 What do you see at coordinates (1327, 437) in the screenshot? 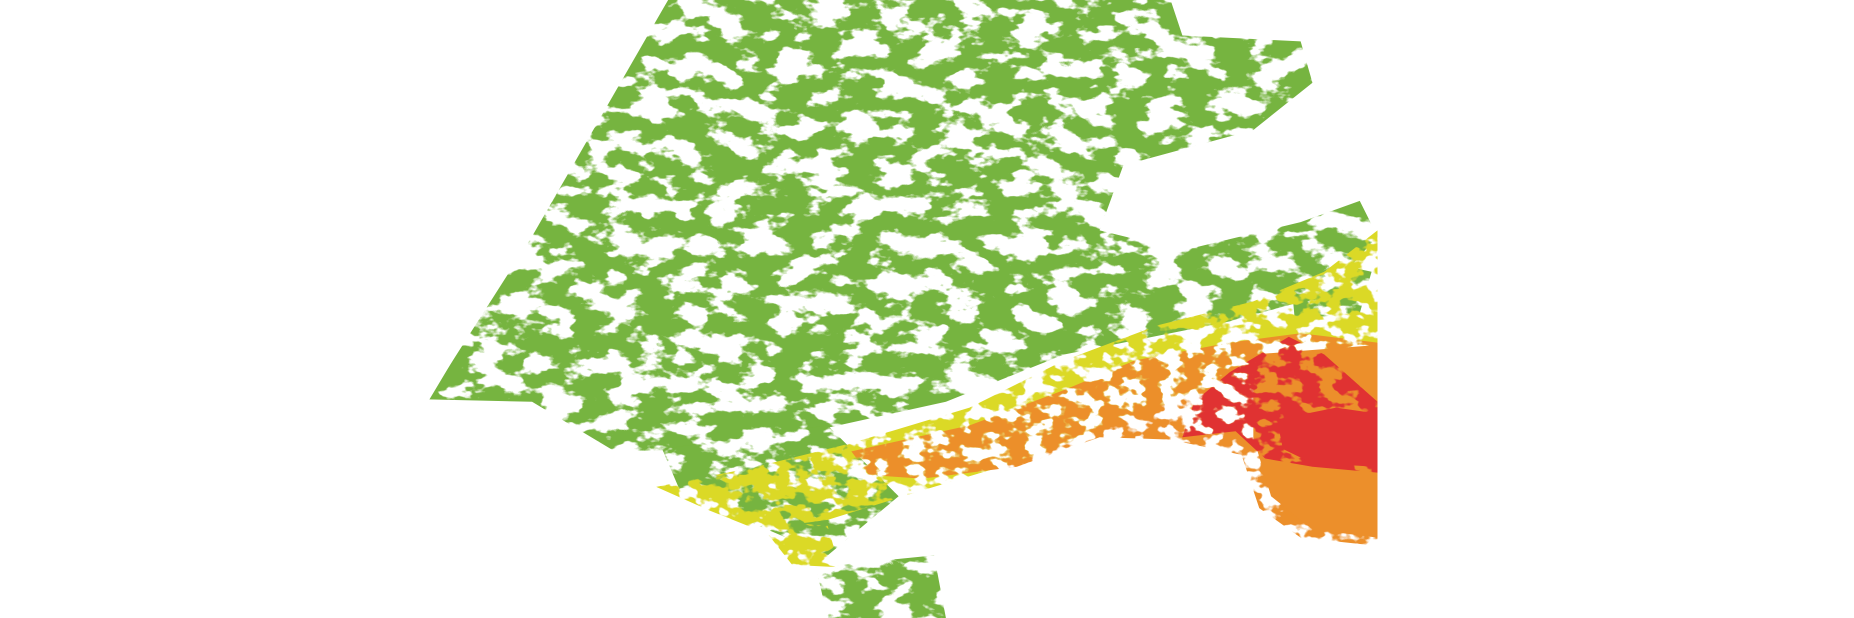
I see `red-core` at bounding box center [1327, 437].